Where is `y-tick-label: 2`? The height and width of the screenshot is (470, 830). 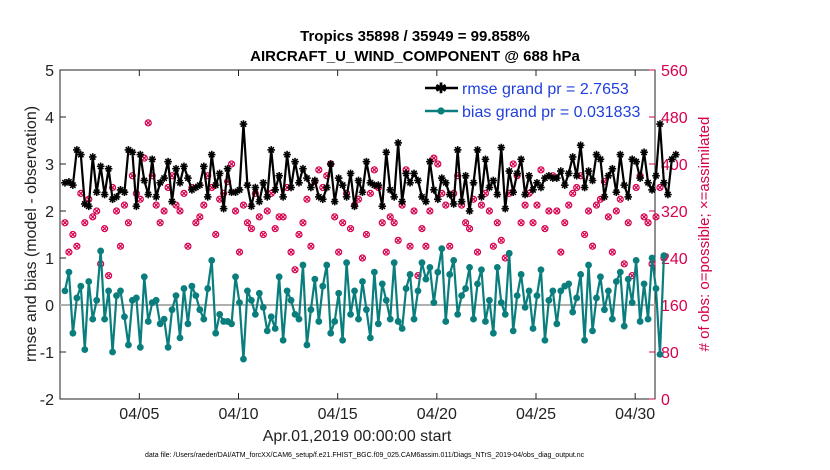 y-tick-label: 2 is located at coordinates (49, 212).